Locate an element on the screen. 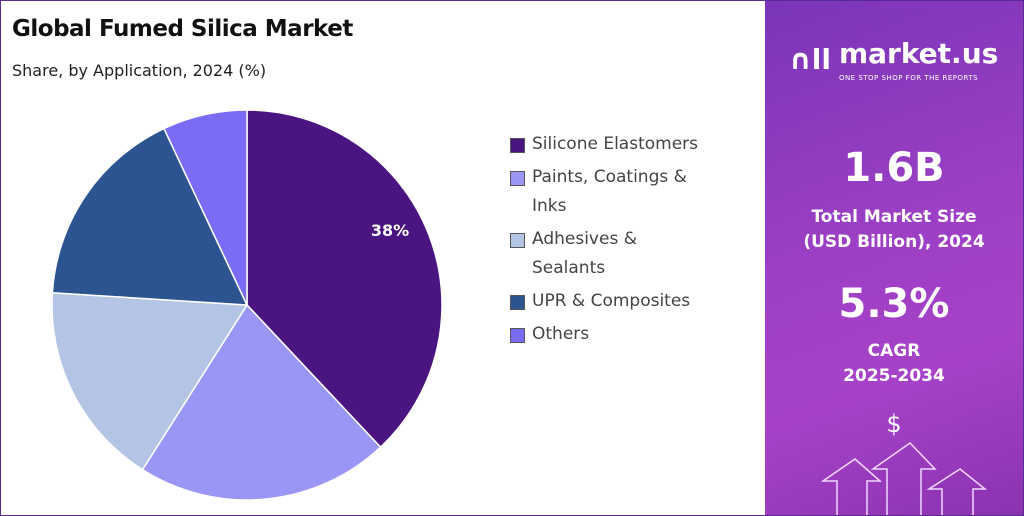  chart-subtitle: Share, by Application, 2024 (%) is located at coordinates (139, 70).